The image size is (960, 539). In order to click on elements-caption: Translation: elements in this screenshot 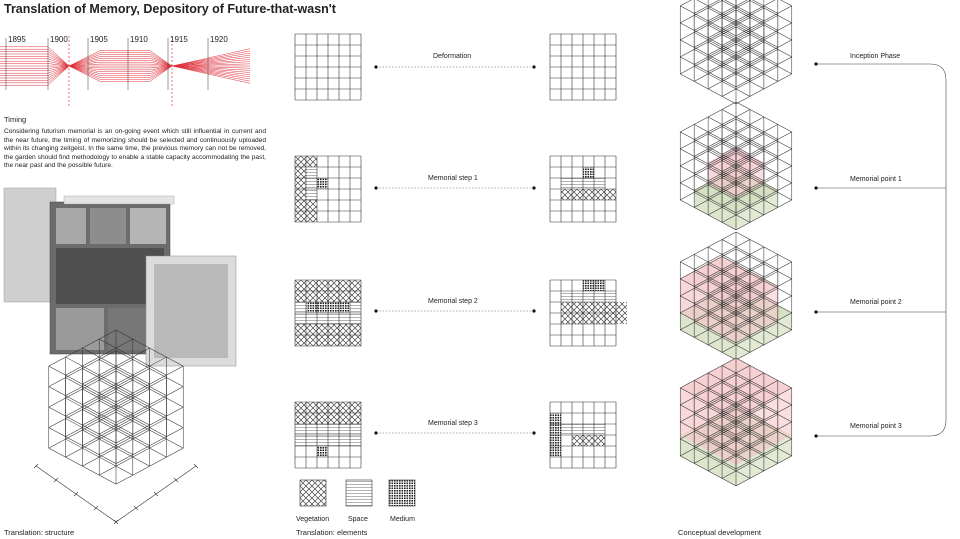, I will do `click(332, 532)`.